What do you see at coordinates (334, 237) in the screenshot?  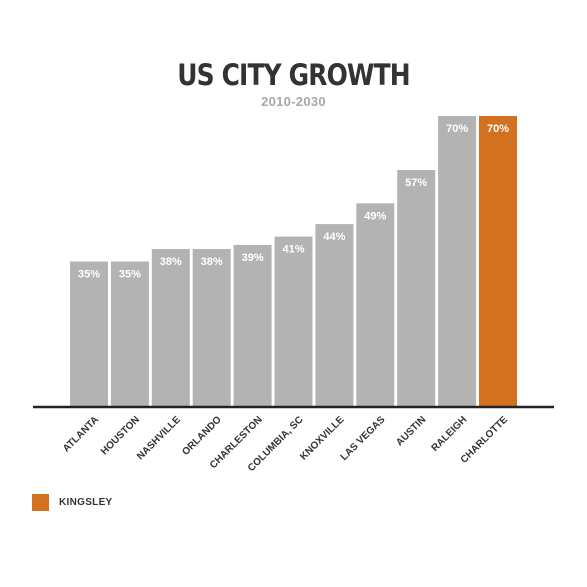 I see `bar-value-label: 44%` at bounding box center [334, 237].